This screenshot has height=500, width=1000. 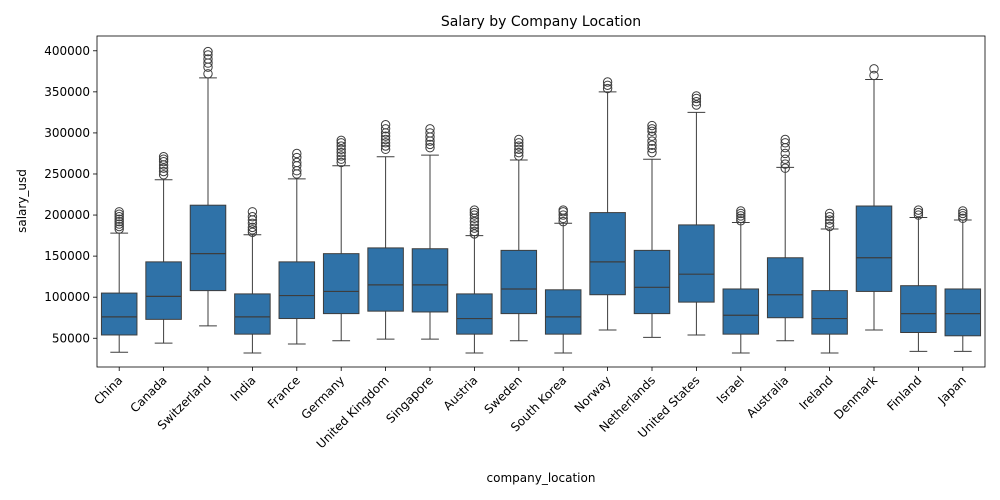 I want to click on x-tick-label: India, so click(x=243, y=388).